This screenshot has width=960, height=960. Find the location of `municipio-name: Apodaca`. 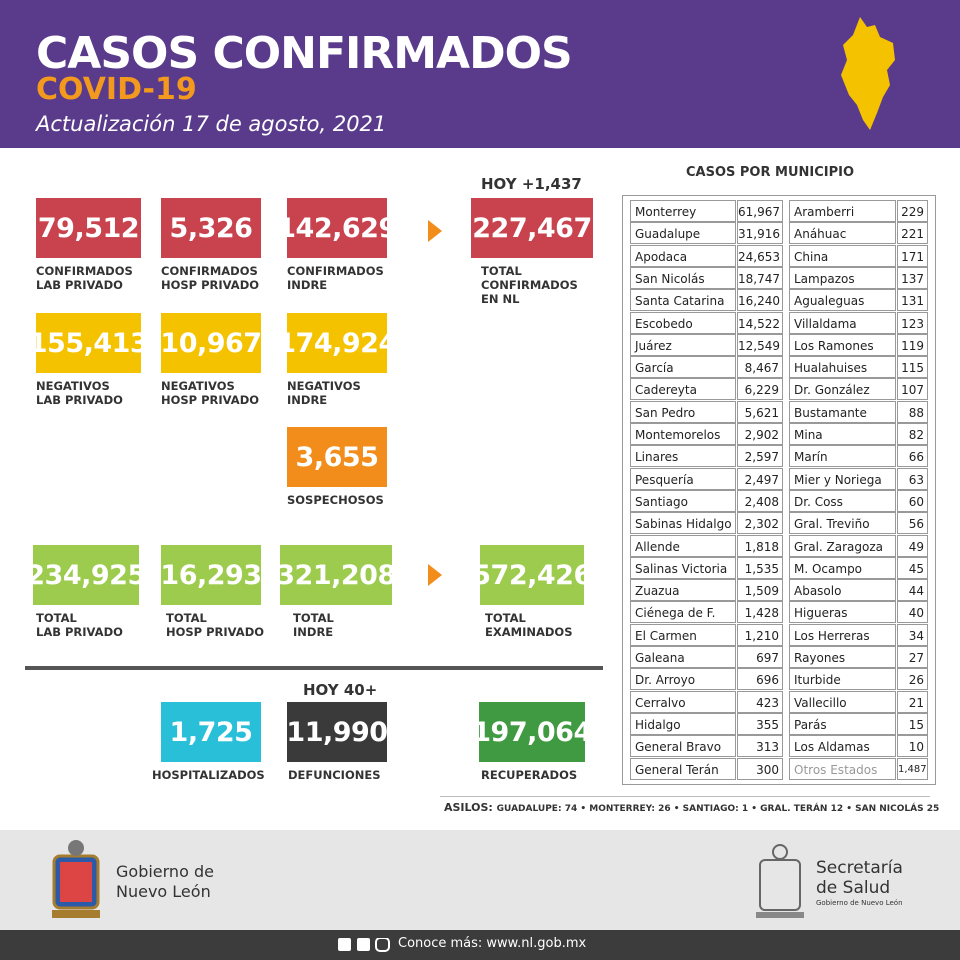

municipio-name: Apodaca is located at coordinates (683, 255).